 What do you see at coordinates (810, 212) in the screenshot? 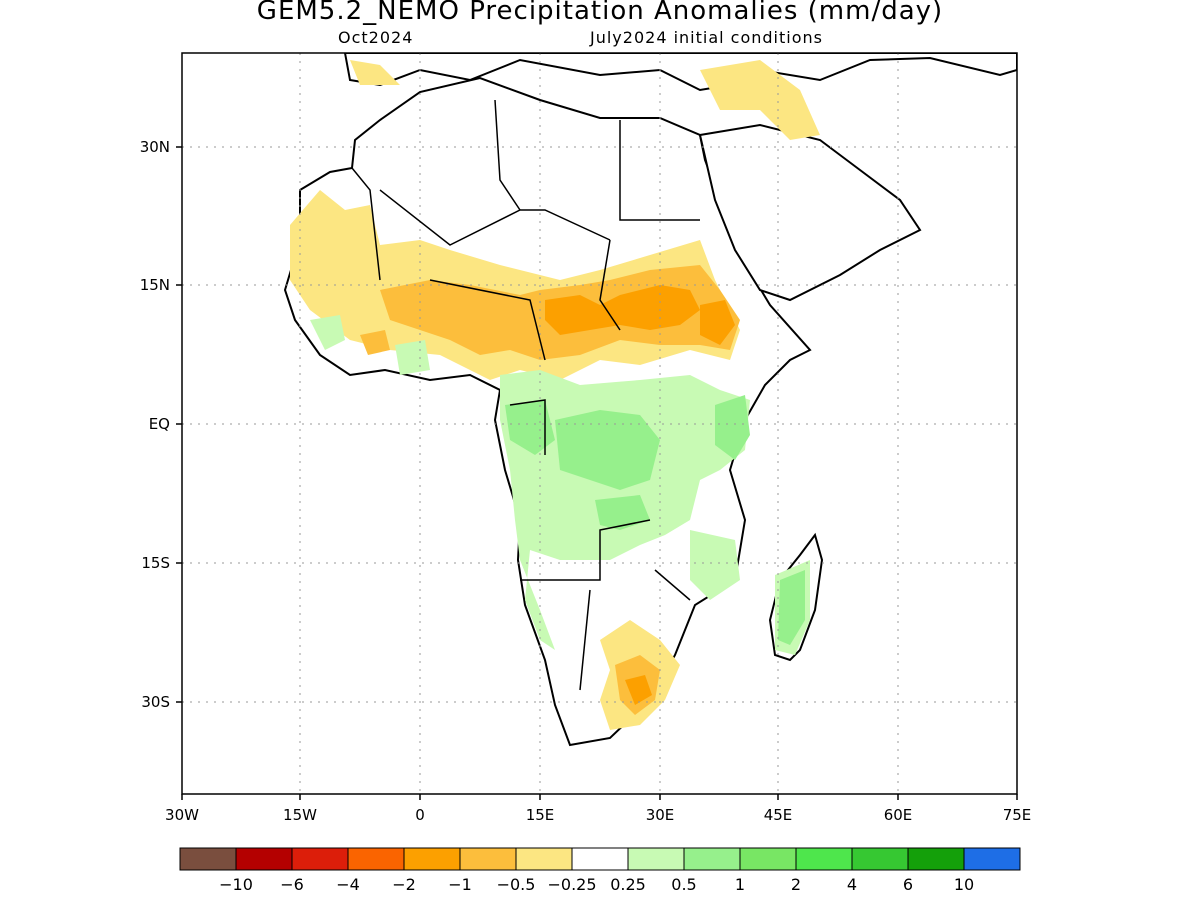
I see `arabia-landmass` at bounding box center [810, 212].